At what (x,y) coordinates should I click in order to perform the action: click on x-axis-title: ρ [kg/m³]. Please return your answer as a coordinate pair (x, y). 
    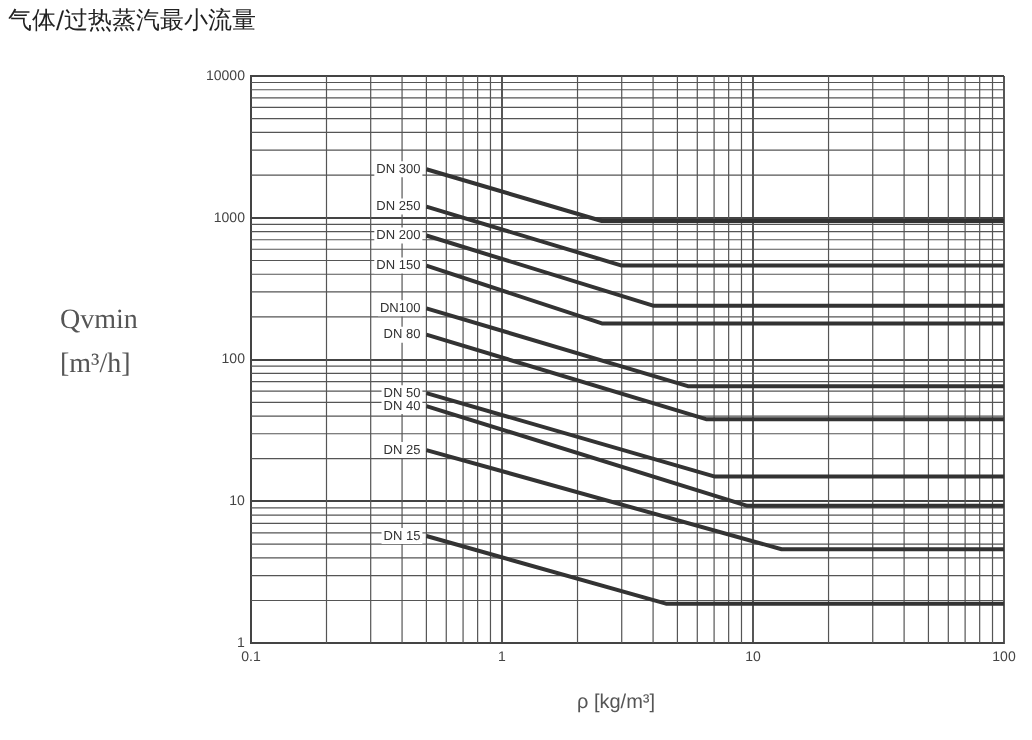
    Looking at the image, I should click on (616, 703).